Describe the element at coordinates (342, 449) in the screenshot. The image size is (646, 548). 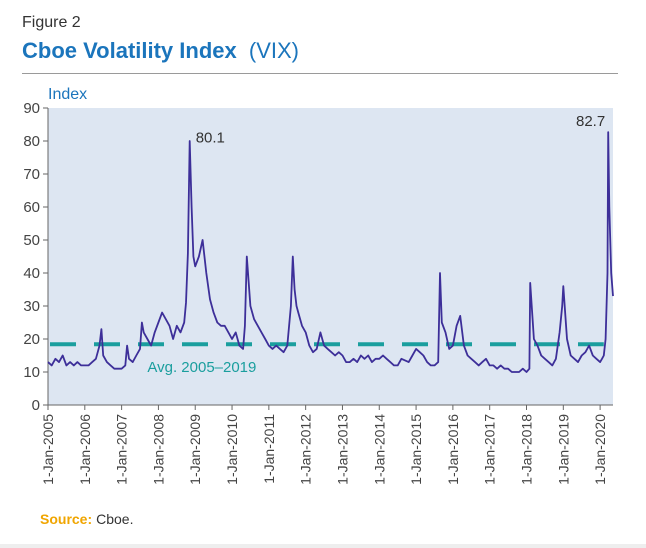
I see `x-tick-label: 1-Jan-2013` at that location.